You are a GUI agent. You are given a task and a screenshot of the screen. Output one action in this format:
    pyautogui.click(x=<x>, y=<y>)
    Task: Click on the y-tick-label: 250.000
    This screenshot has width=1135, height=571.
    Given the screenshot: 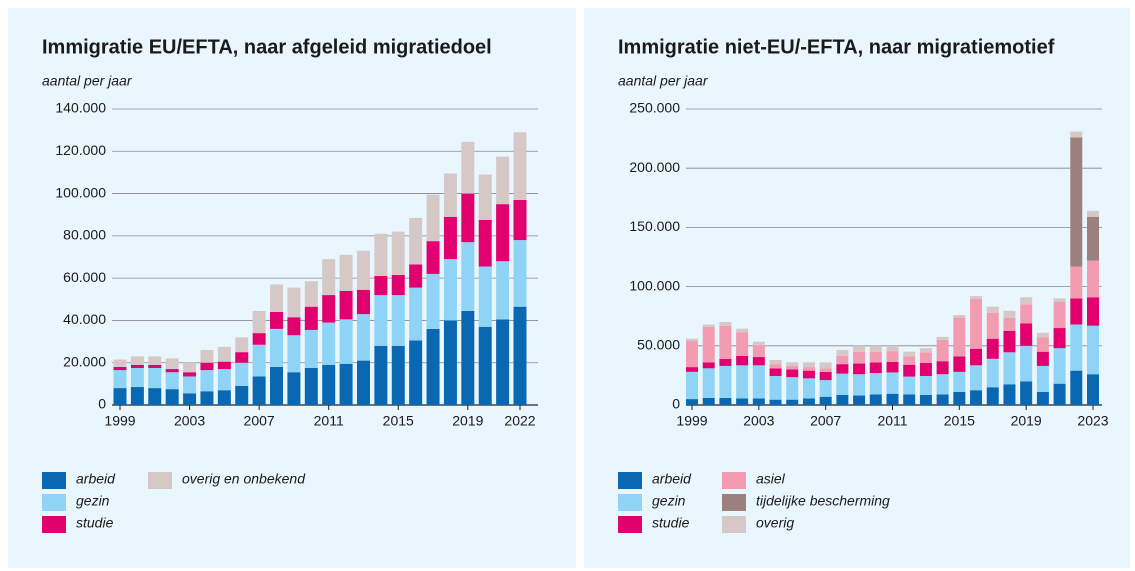 What is the action you would take?
    pyautogui.click(x=654, y=108)
    